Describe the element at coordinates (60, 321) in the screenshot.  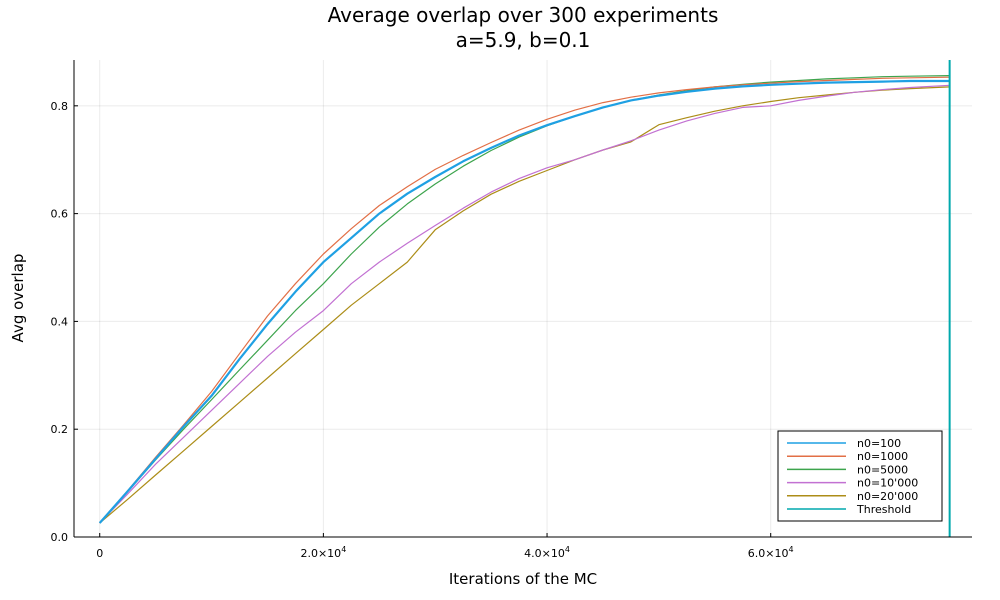
I see `y-tick-label: 0.4` at that location.